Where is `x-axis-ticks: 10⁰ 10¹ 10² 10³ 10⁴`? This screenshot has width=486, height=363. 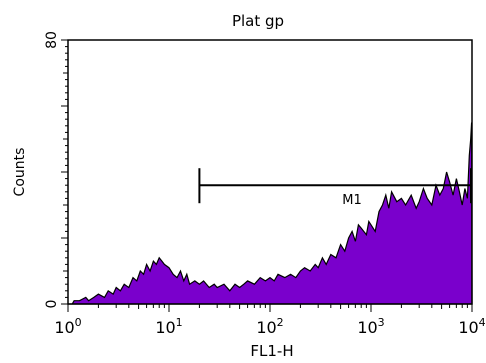
x-axis-ticks: 10⁰ 10¹ 10² 10³ 10⁴ is located at coordinates (270, 320).